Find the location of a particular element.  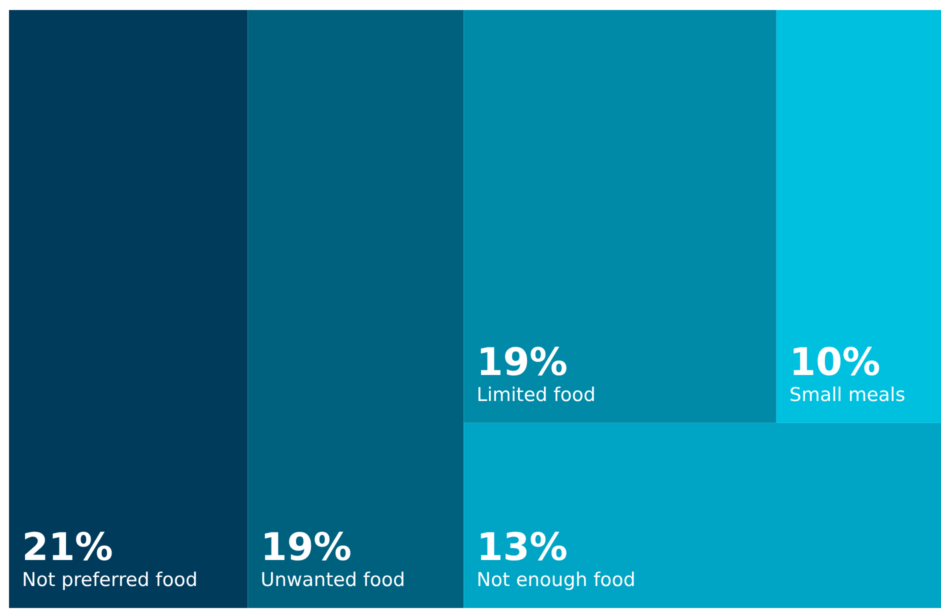

category-label: Not preferred food is located at coordinates (110, 580).